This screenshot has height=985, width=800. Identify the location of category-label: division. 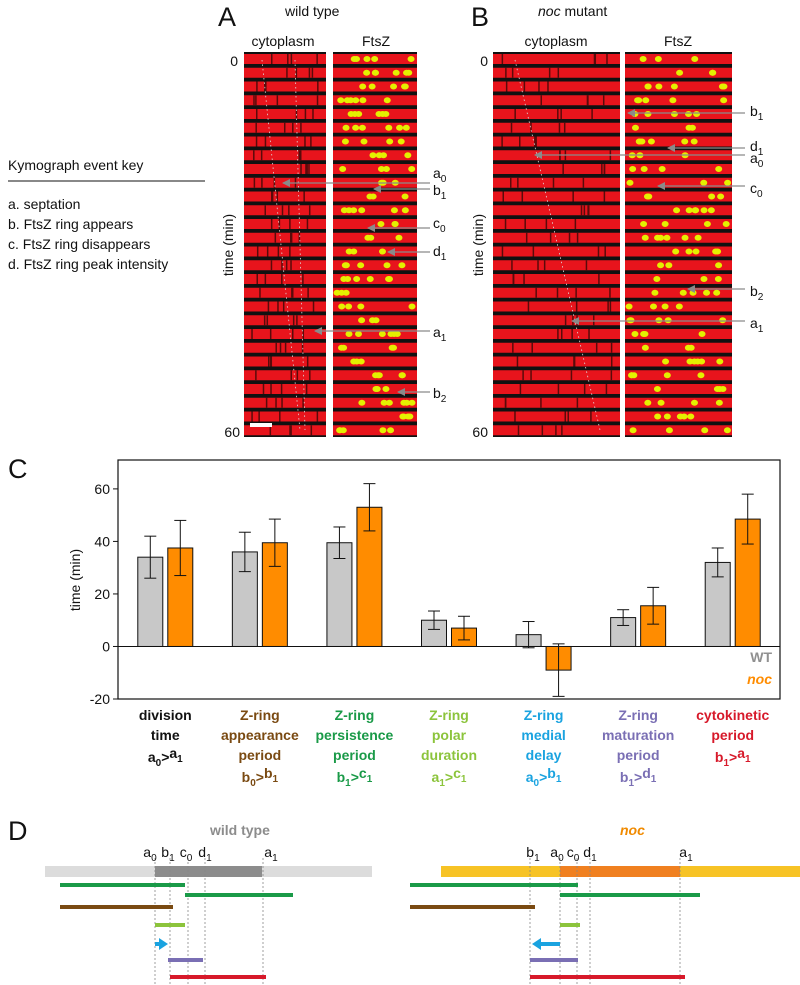
(165, 715).